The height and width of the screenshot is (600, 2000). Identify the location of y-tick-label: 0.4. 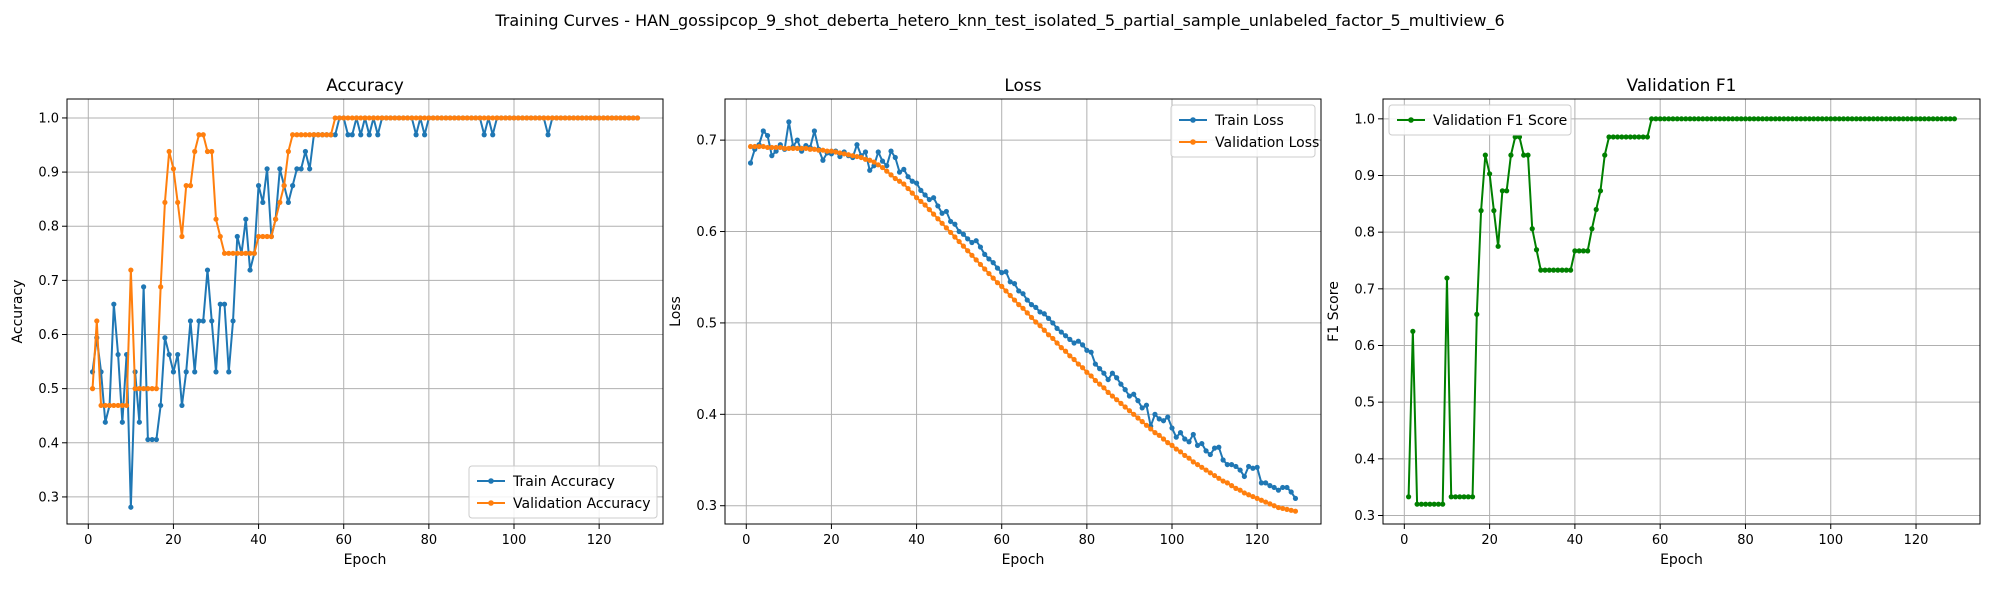
(1364, 459).